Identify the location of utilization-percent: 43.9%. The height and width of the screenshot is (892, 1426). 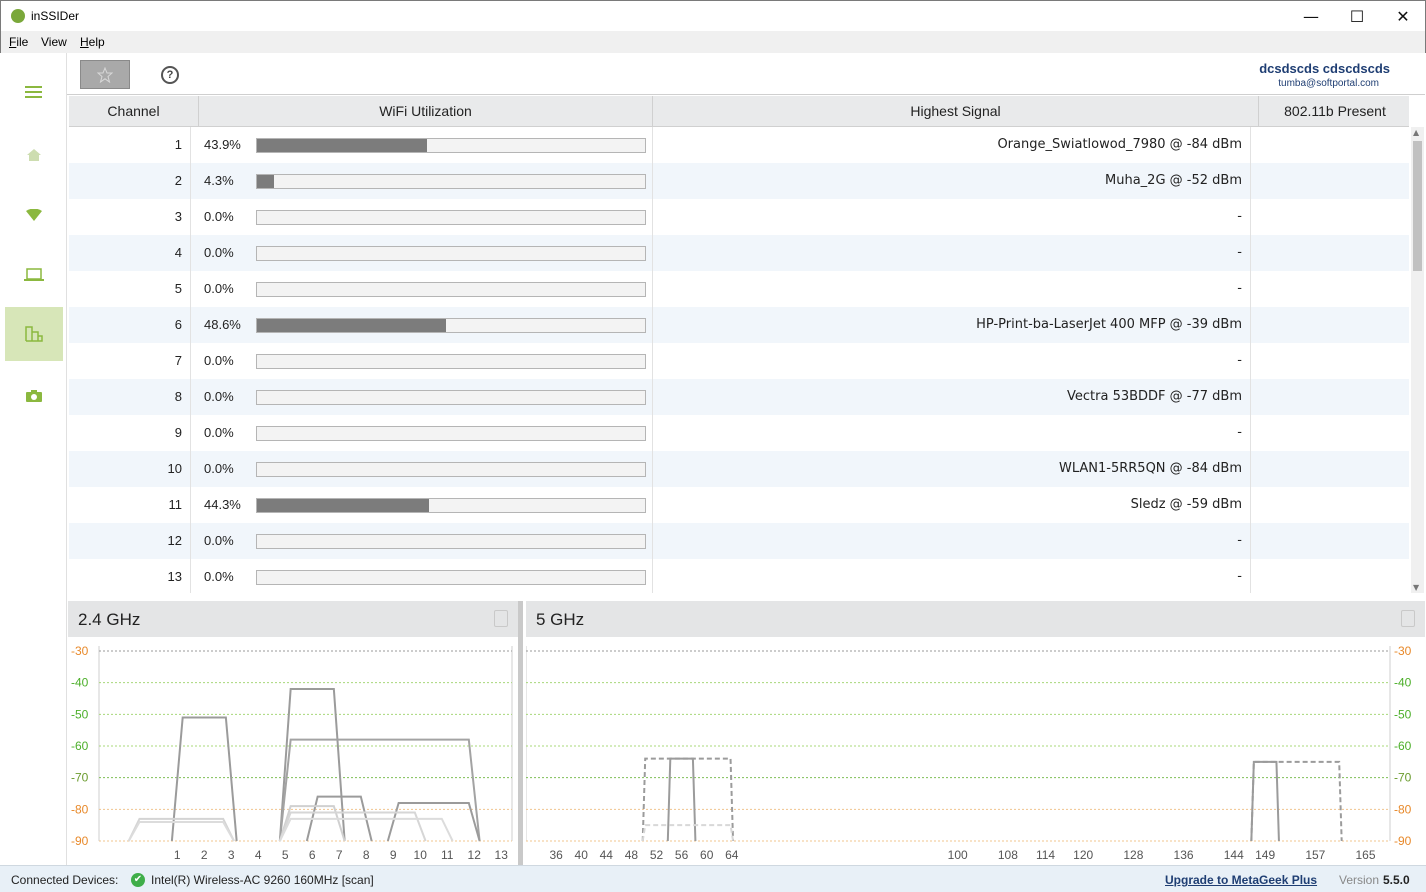
(222, 144).